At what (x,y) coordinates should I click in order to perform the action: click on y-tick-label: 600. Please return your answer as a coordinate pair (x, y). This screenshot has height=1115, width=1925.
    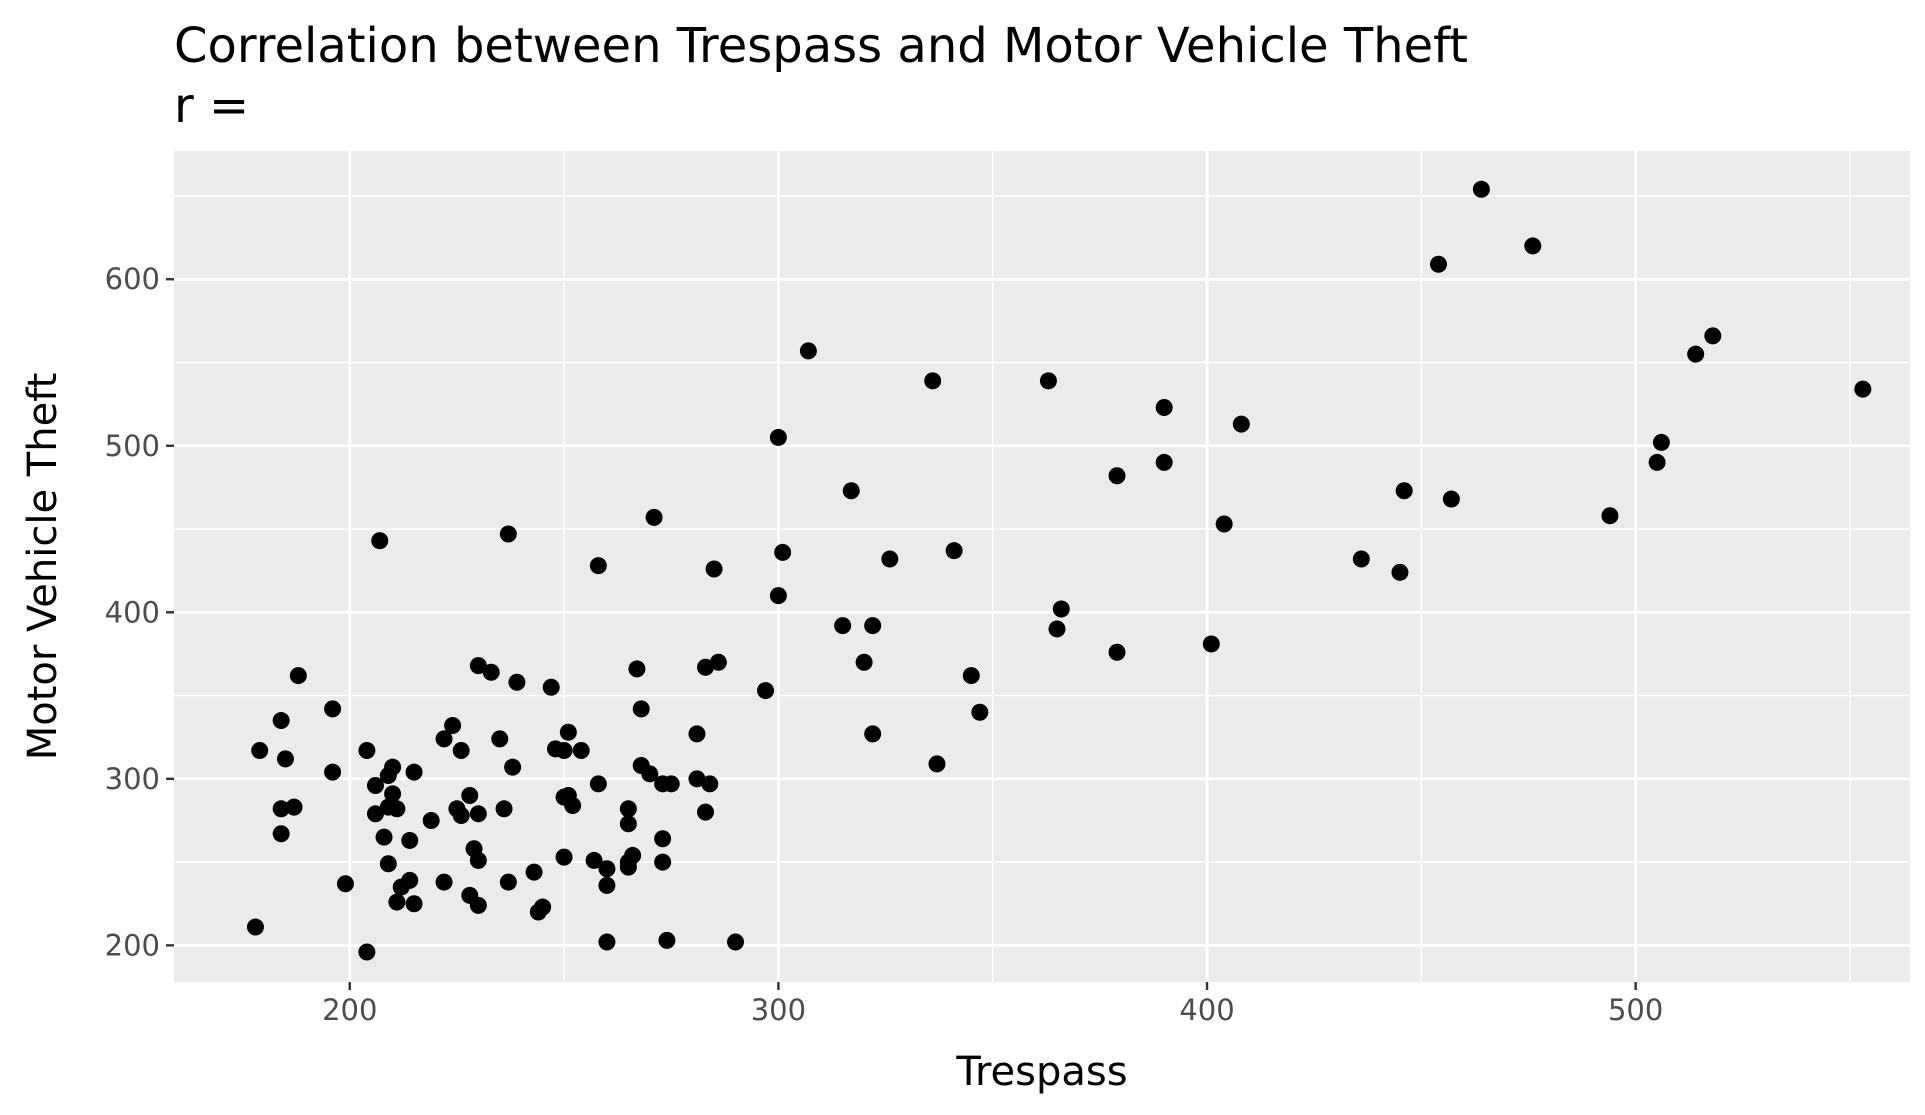
    Looking at the image, I should click on (132, 279).